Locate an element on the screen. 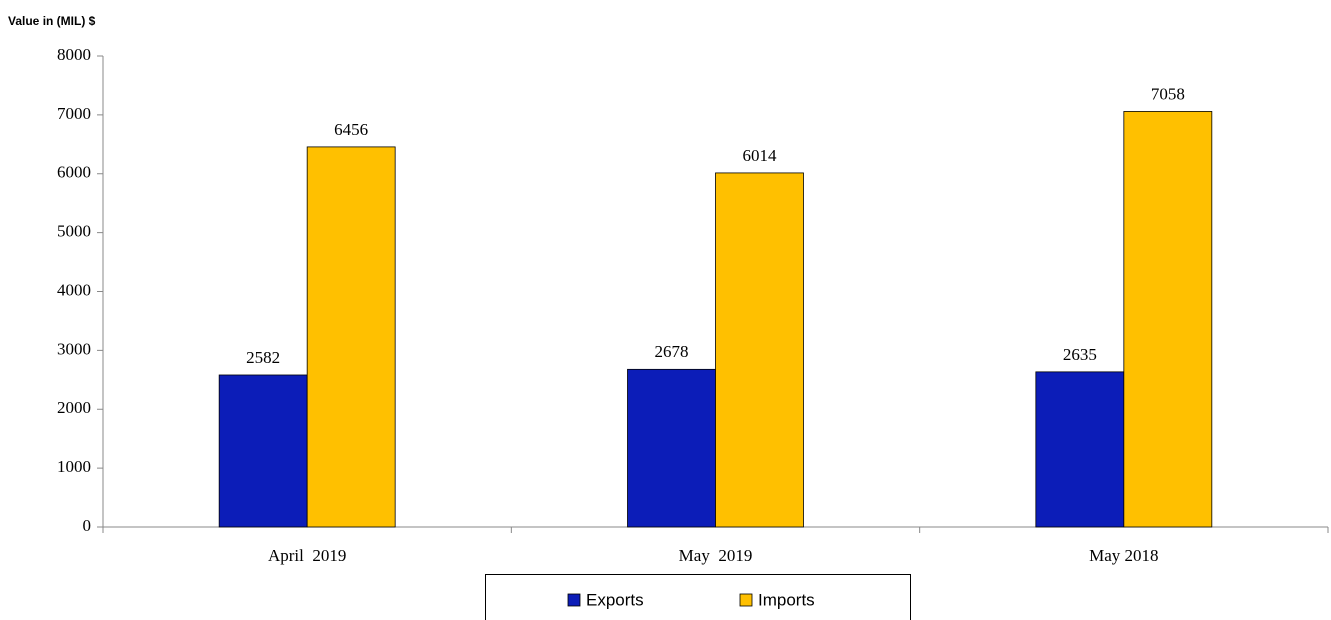 This screenshot has height=620, width=1331. y-tick-label: 0 is located at coordinates (87, 525).